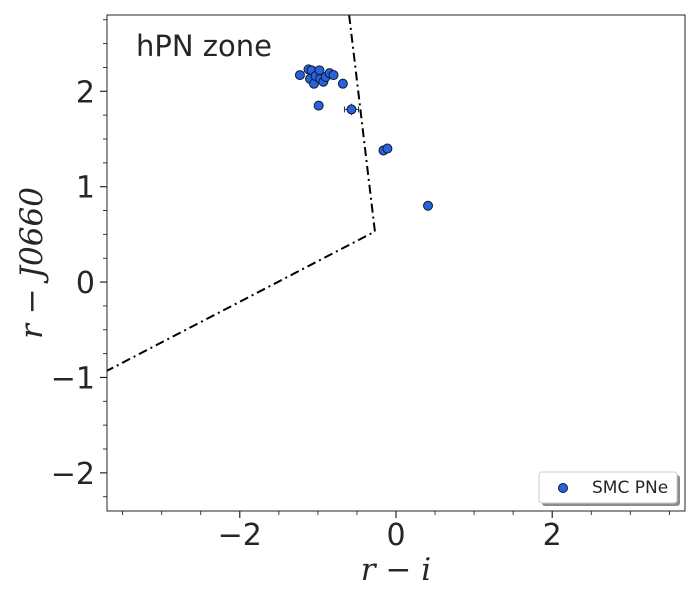 The width and height of the screenshot is (700, 600). I want to click on legend-box, so click(608, 487).